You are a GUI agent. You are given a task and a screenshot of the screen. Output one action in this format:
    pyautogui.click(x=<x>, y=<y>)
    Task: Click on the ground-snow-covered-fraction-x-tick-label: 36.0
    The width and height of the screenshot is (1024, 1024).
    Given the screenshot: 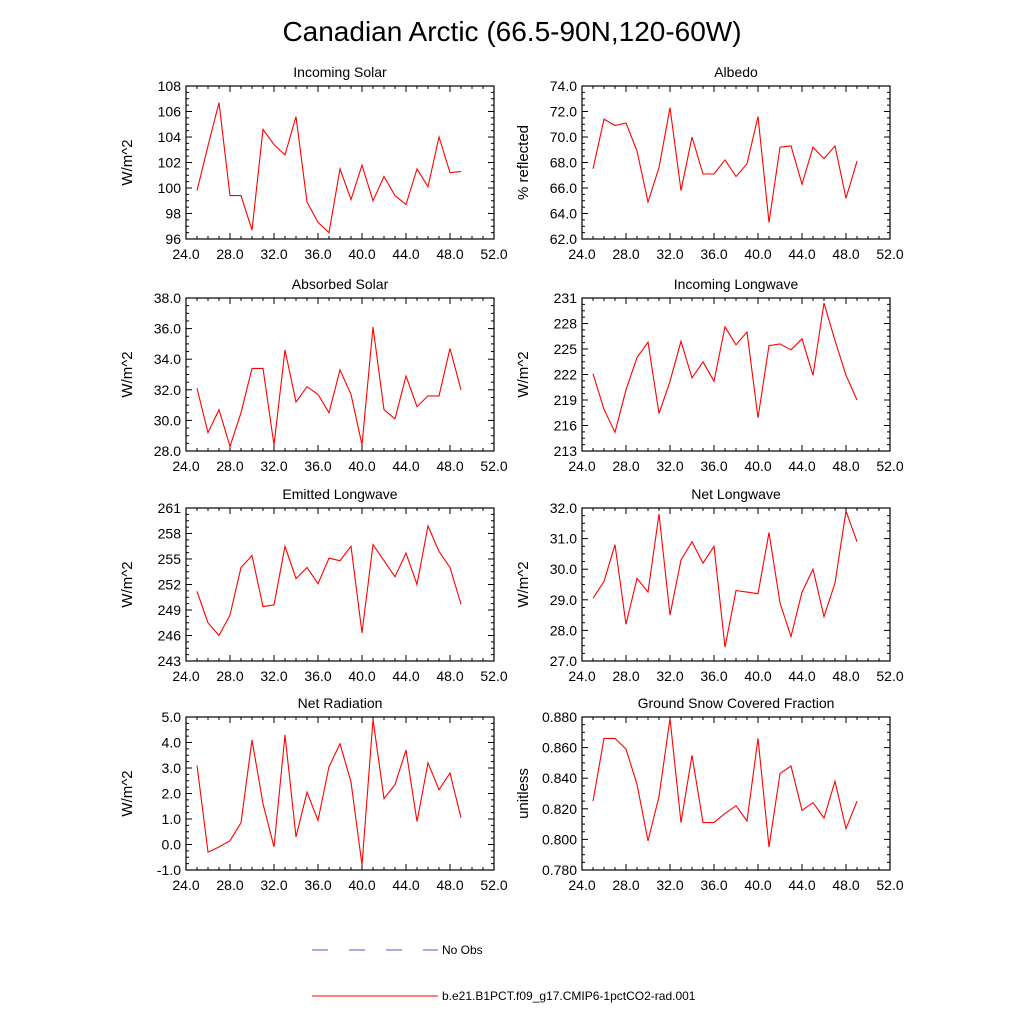 What is the action you would take?
    pyautogui.click(x=713, y=885)
    